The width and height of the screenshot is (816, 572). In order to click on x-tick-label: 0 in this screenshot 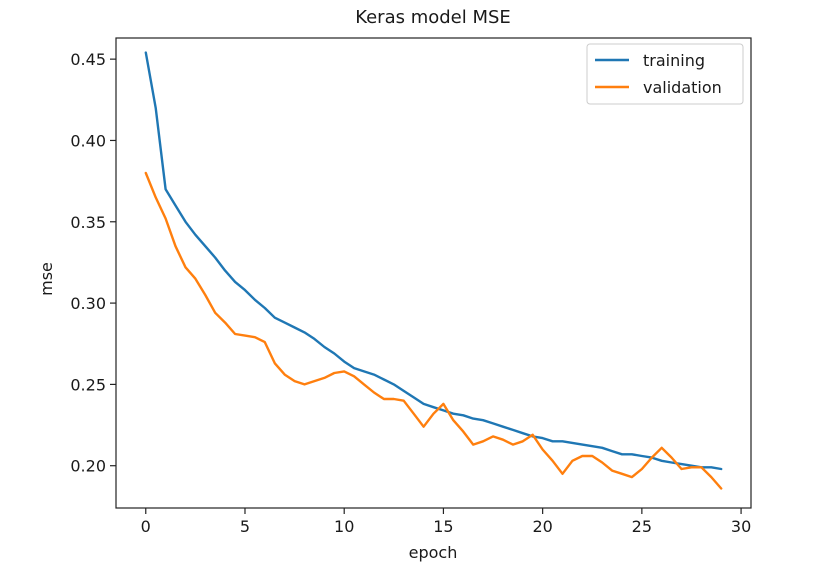, I will do `click(146, 526)`.